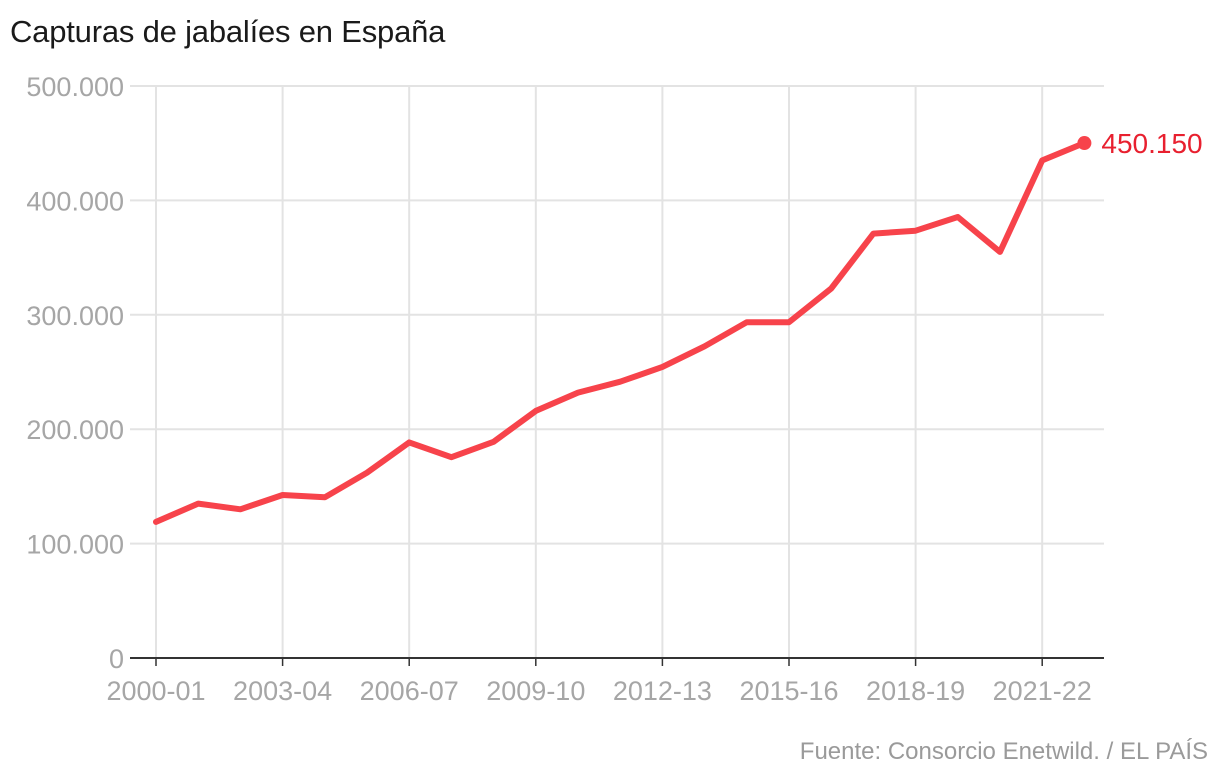 The height and width of the screenshot is (784, 1220). Describe the element at coordinates (409, 691) in the screenshot. I see `x-tick-label: 2006-07` at that location.